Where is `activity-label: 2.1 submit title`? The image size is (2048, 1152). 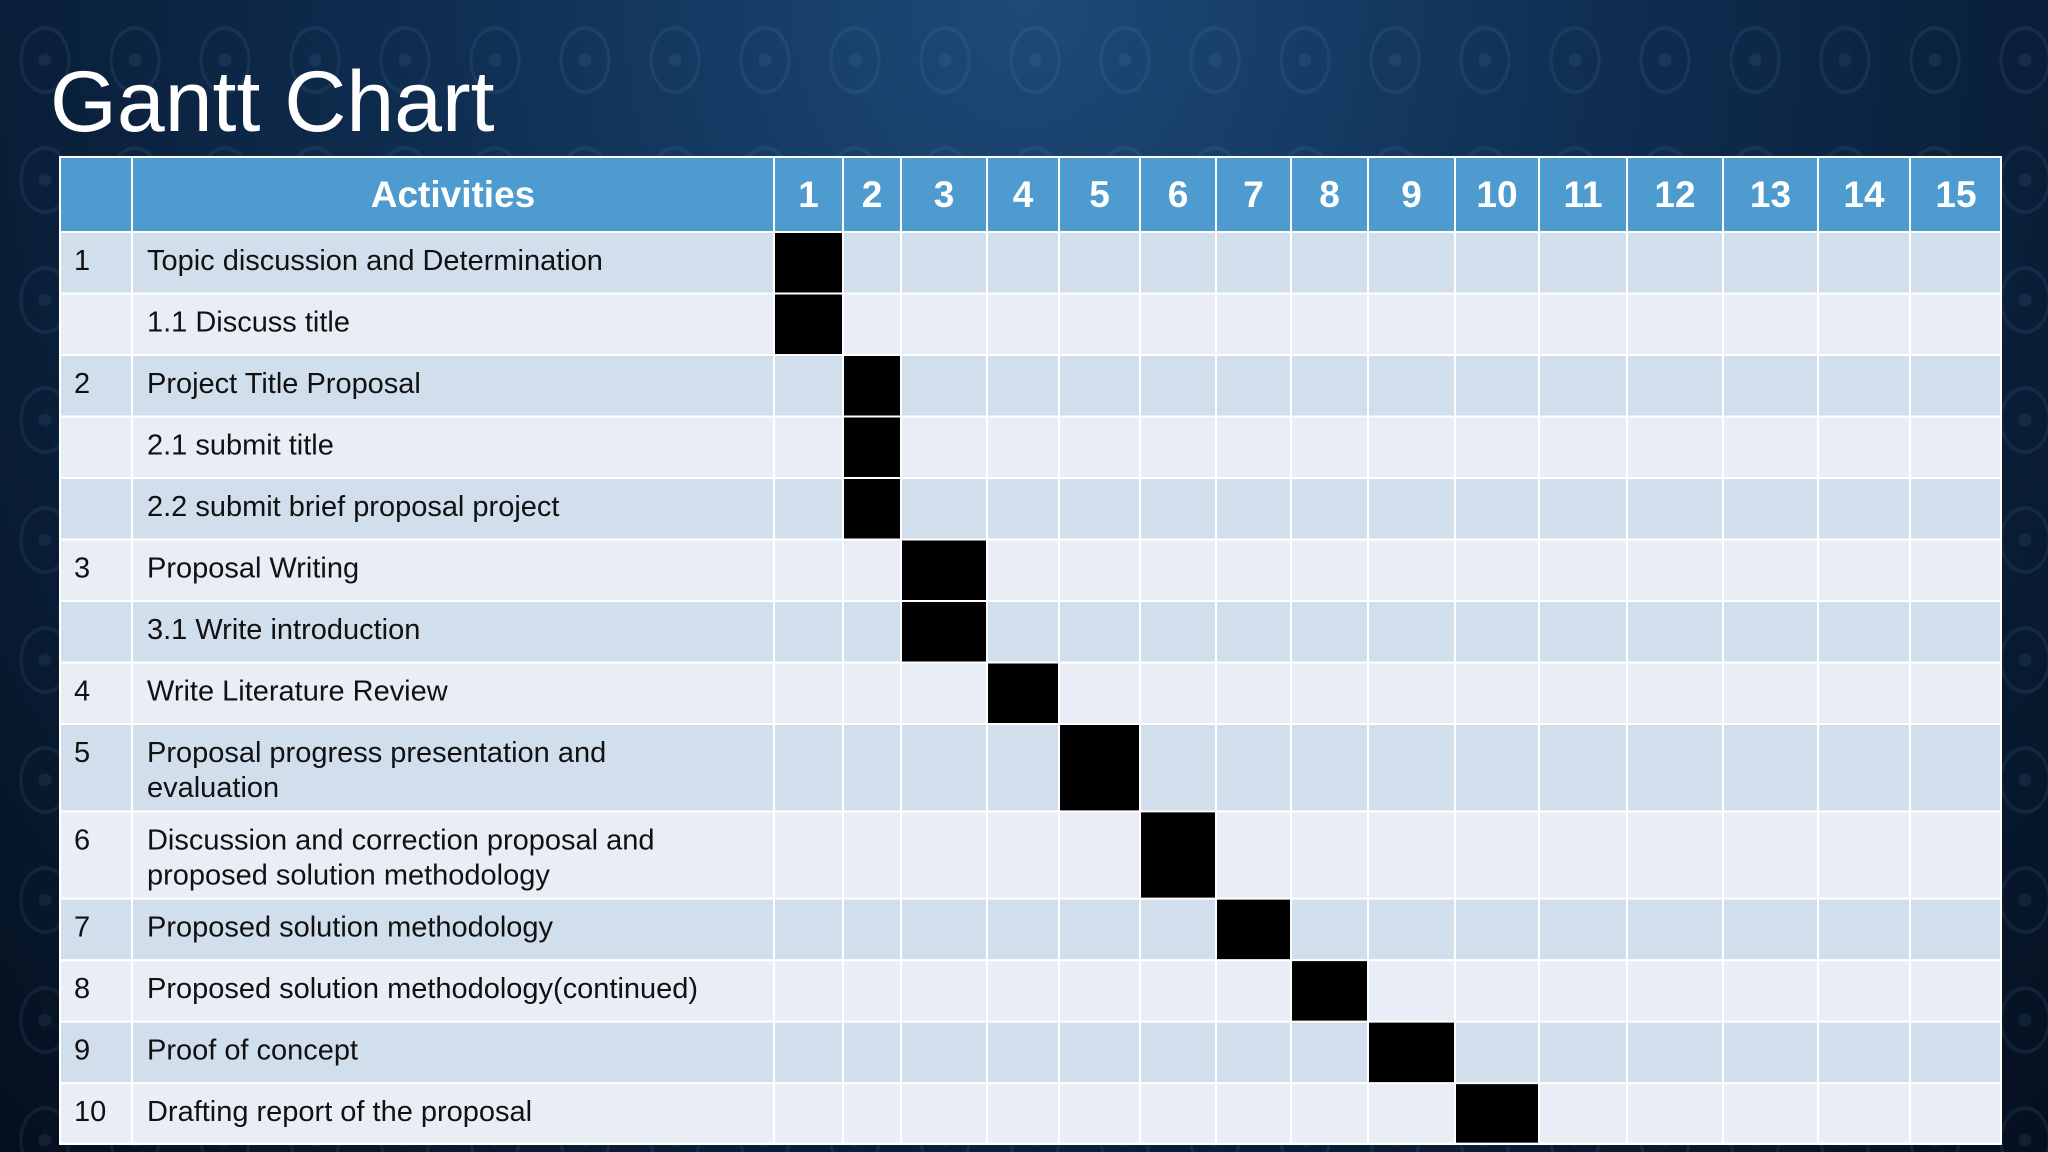
activity-label: 2.1 submit title is located at coordinates (240, 445).